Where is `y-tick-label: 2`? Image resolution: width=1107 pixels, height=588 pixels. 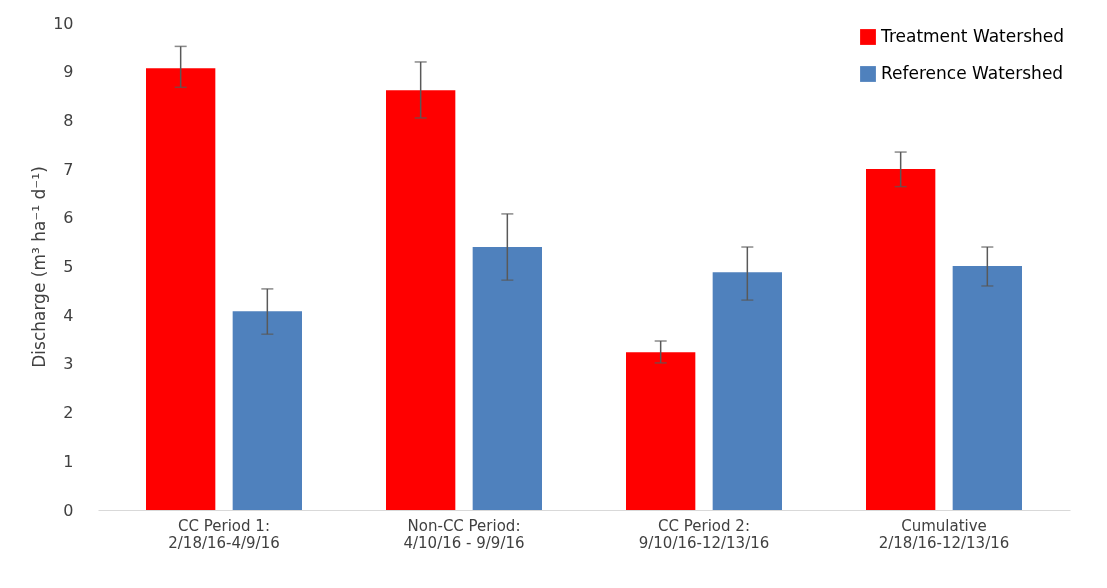 y-tick-label: 2 is located at coordinates (68, 413).